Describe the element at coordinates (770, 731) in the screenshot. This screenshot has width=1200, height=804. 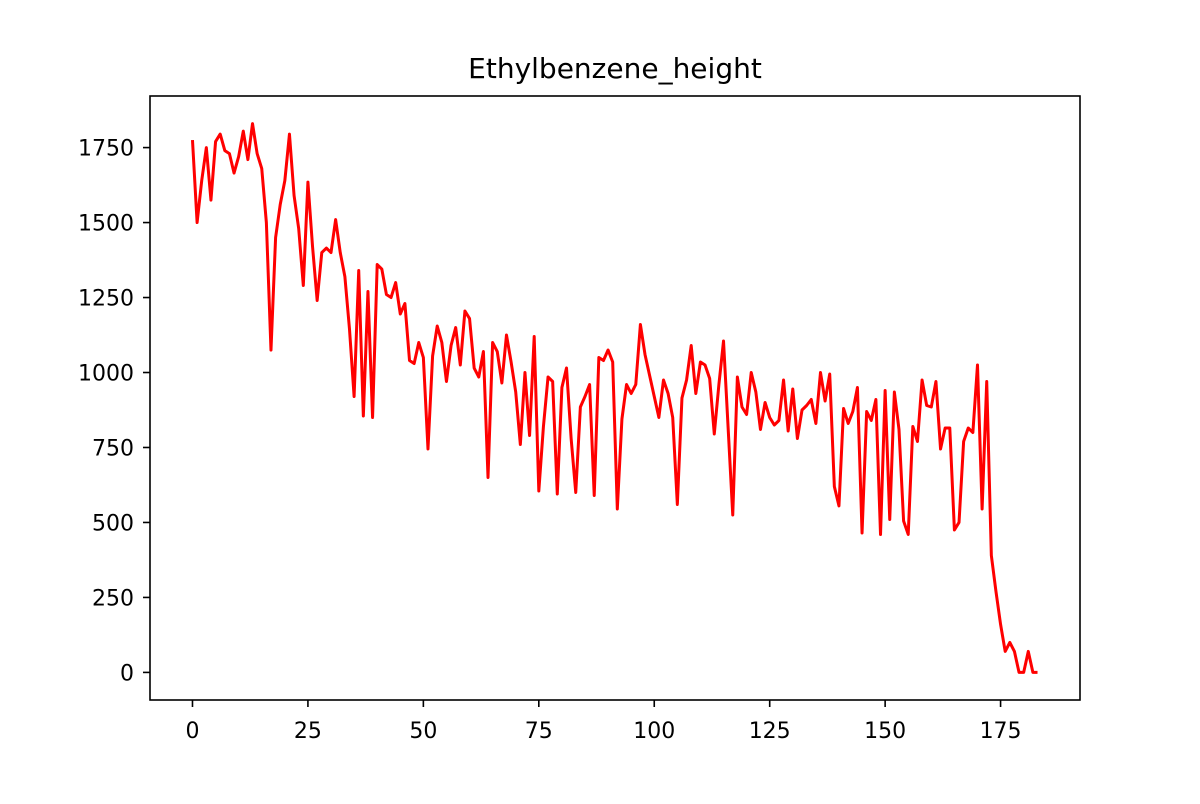
I see `x-tick-label-5: 125` at that location.